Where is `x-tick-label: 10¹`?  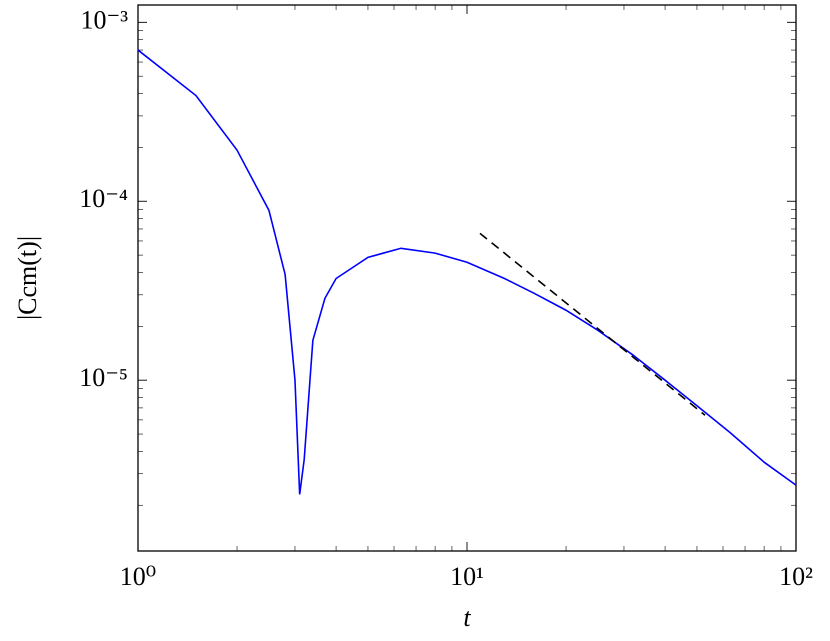 x-tick-label: 10¹ is located at coordinates (467, 576).